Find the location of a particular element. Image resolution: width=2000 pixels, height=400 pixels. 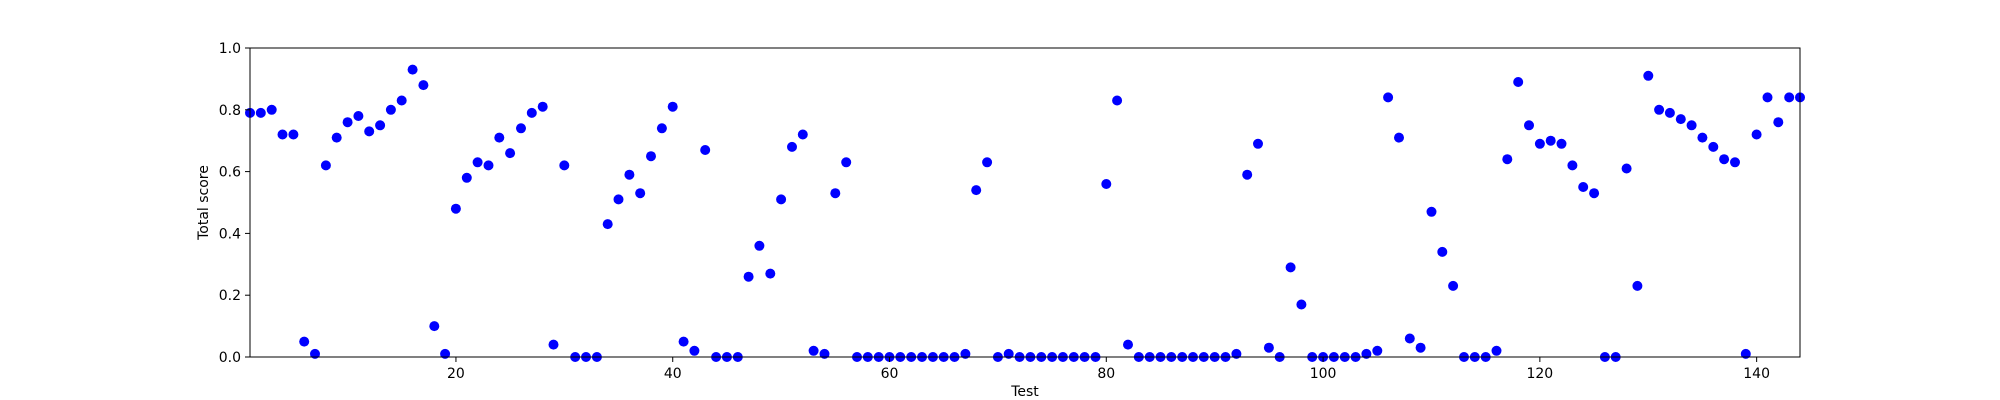

x-tick-label: 120 is located at coordinates (1539, 374).